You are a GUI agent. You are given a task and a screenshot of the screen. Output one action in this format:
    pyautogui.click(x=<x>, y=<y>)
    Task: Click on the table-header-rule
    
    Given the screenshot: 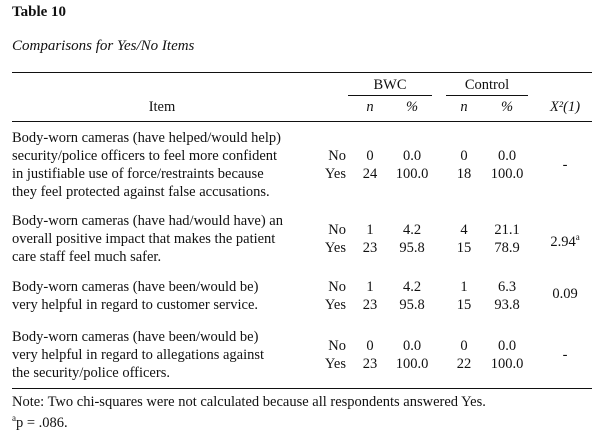 What is the action you would take?
    pyautogui.click(x=302, y=121)
    